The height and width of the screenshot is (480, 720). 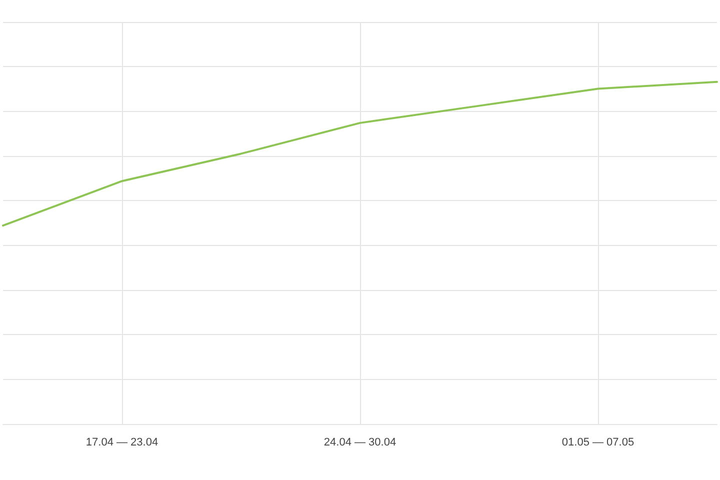 I want to click on x-tick-label: 17.04 — 23.04, so click(x=122, y=442).